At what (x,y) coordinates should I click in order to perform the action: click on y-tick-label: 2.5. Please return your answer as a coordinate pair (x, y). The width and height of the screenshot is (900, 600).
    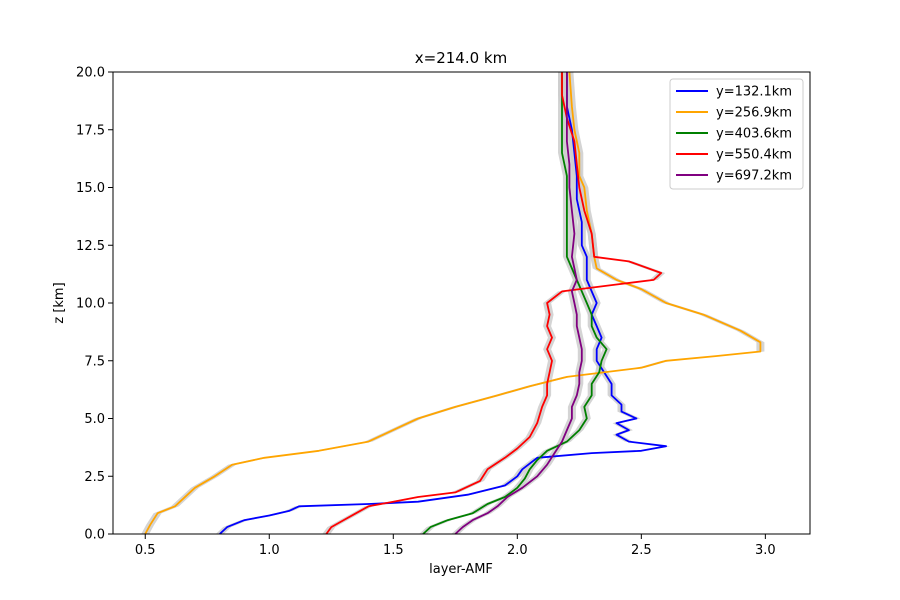
    Looking at the image, I should click on (94, 477).